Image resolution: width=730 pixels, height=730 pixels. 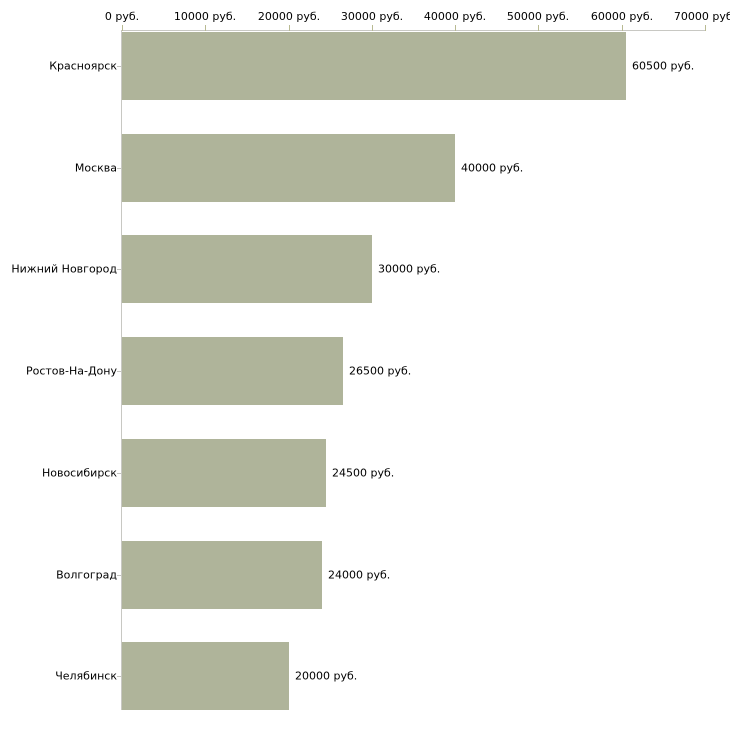 What do you see at coordinates (538, 16) in the screenshot?
I see `x-axis-tick-label: 50000 руб.` at bounding box center [538, 16].